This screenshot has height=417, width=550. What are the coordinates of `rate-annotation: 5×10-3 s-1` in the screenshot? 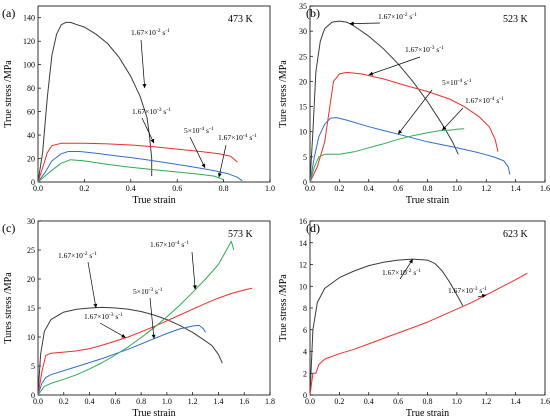 It's located at (148, 291).